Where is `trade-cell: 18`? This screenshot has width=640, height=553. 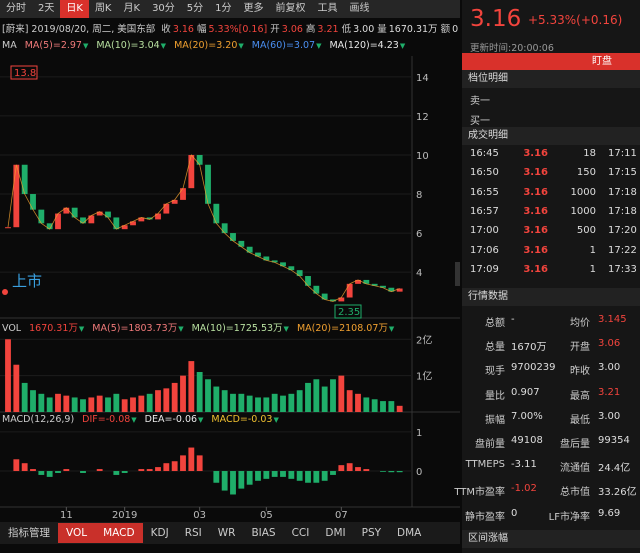 trade-cell: 18 is located at coordinates (589, 153).